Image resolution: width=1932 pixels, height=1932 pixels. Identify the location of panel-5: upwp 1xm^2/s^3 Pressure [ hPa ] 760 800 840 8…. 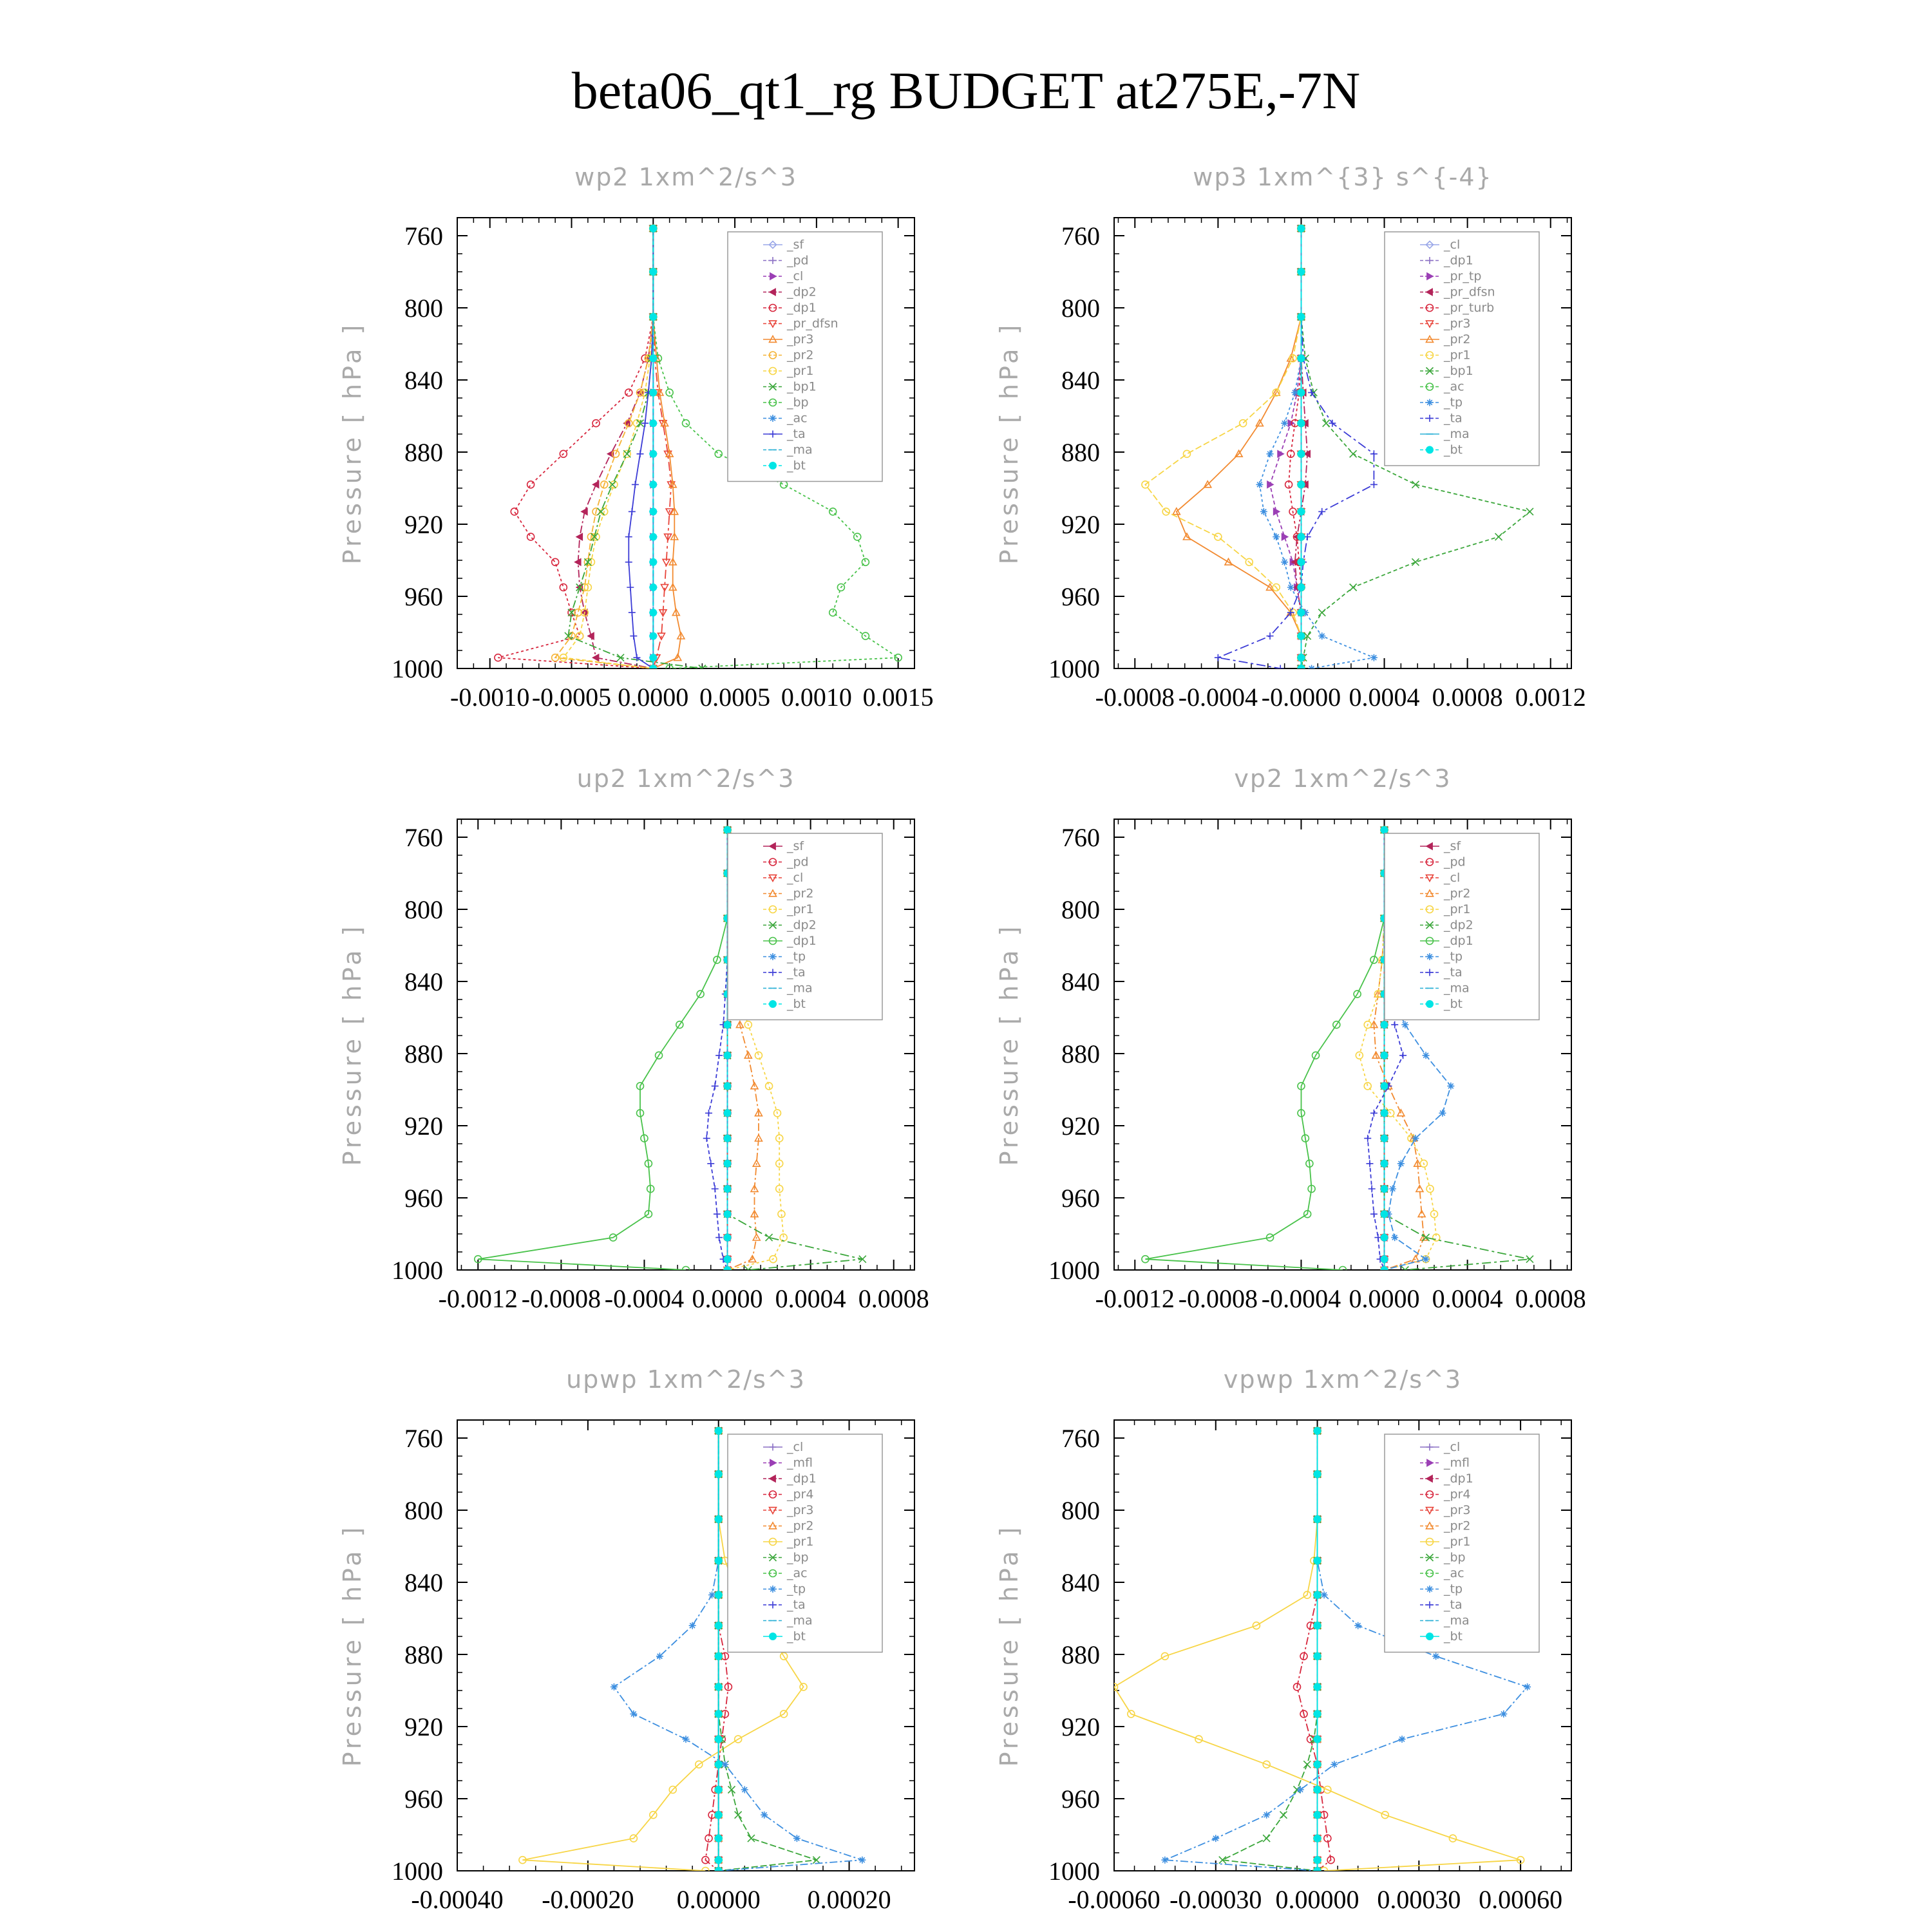
(626, 1640).